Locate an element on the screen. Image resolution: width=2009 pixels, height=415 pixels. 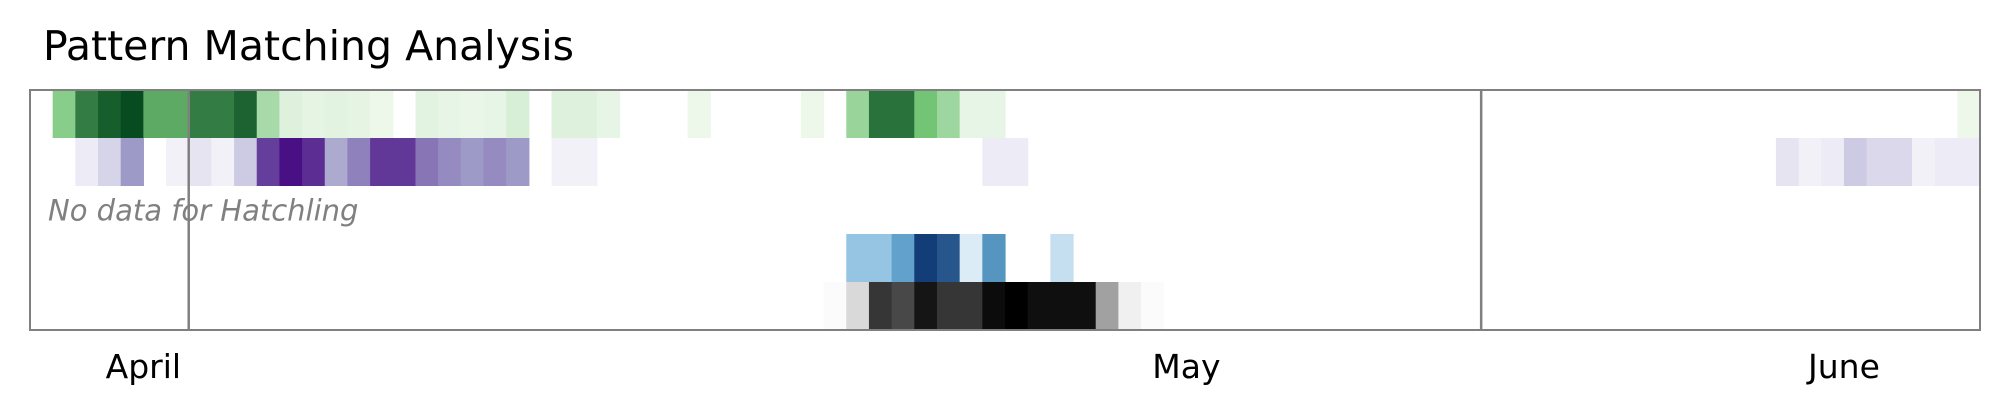
month-tick-label: May is located at coordinates (1186, 366).